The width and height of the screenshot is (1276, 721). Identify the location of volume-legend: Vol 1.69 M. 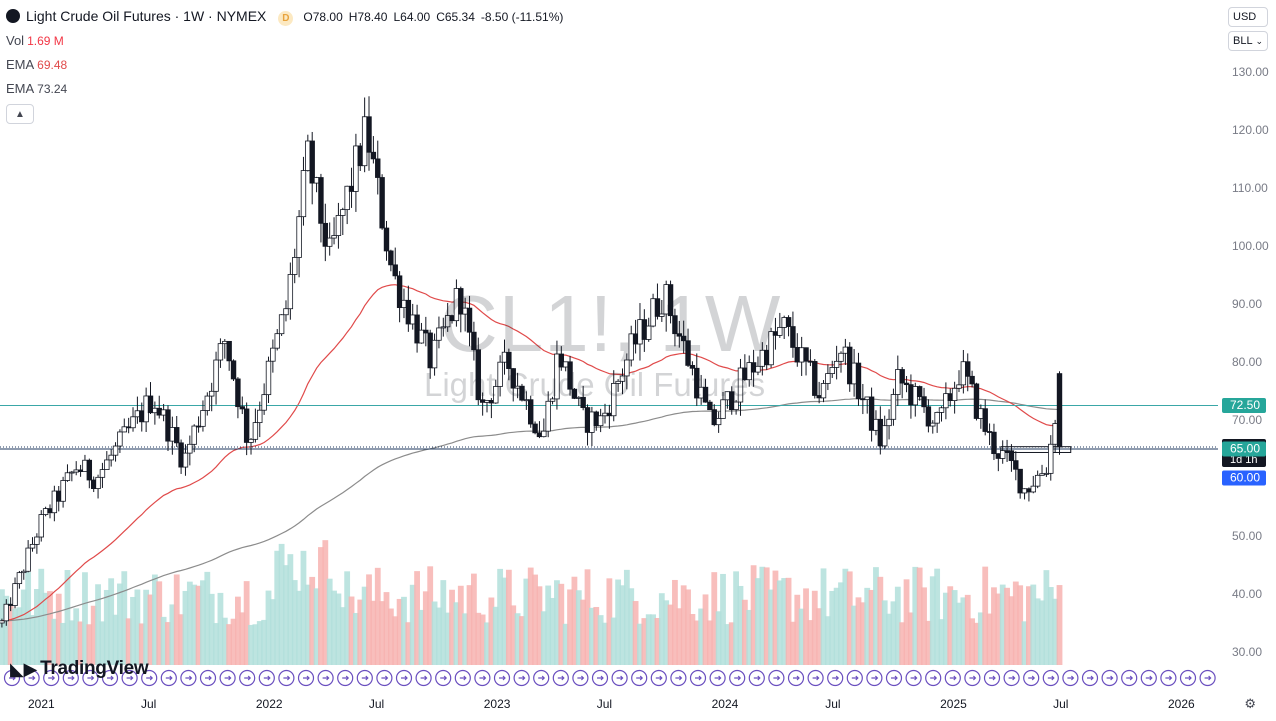
(35, 40).